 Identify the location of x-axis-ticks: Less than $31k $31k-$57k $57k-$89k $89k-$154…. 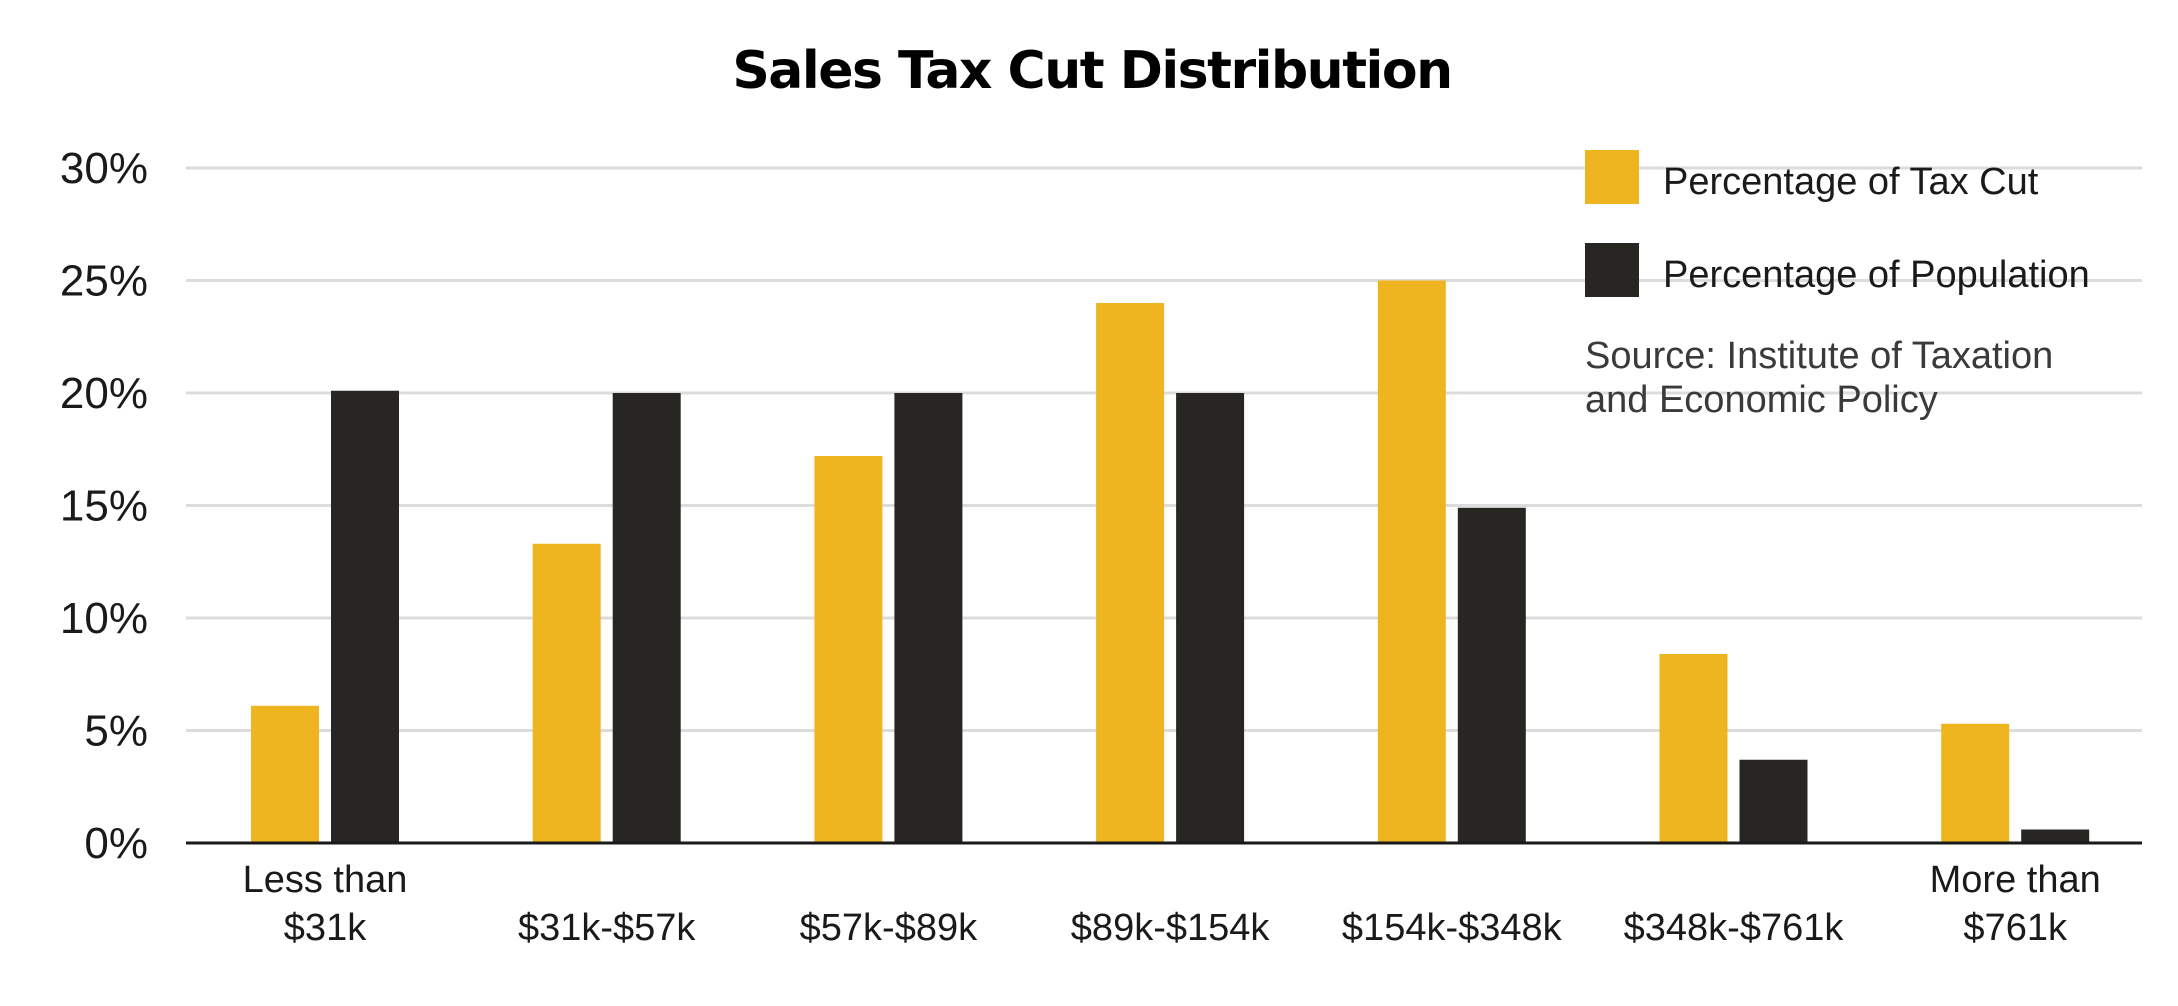
(1172, 904).